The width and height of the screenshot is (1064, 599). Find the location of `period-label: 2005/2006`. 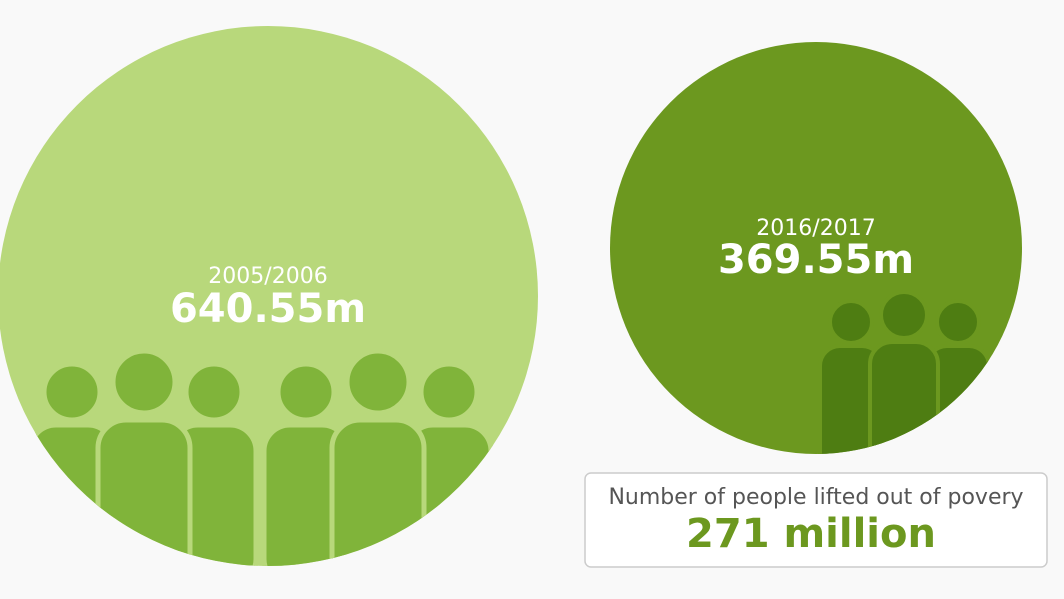

period-label: 2005/2006 is located at coordinates (267, 276).